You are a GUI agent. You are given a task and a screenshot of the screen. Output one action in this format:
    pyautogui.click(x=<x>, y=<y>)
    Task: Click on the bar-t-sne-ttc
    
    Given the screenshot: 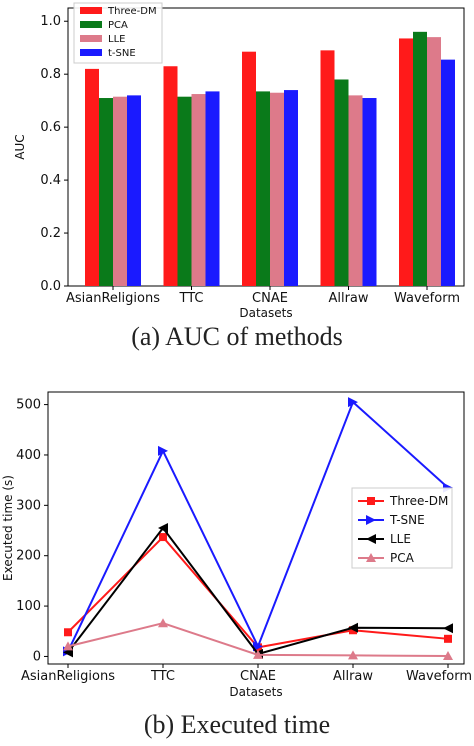 What is the action you would take?
    pyautogui.click(x=212, y=189)
    